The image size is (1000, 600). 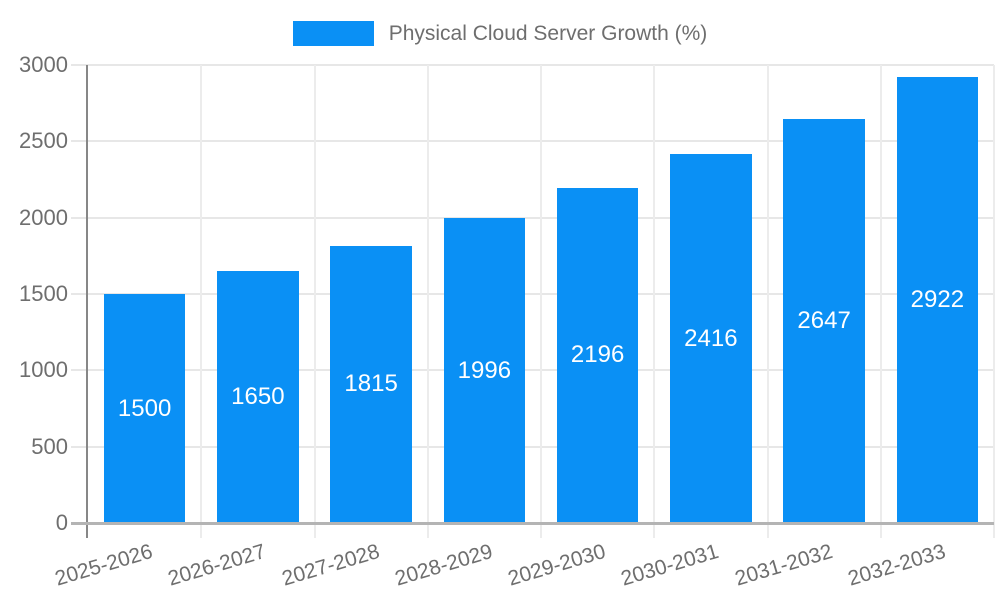 I want to click on bar-value-label: 1650, so click(x=258, y=397).